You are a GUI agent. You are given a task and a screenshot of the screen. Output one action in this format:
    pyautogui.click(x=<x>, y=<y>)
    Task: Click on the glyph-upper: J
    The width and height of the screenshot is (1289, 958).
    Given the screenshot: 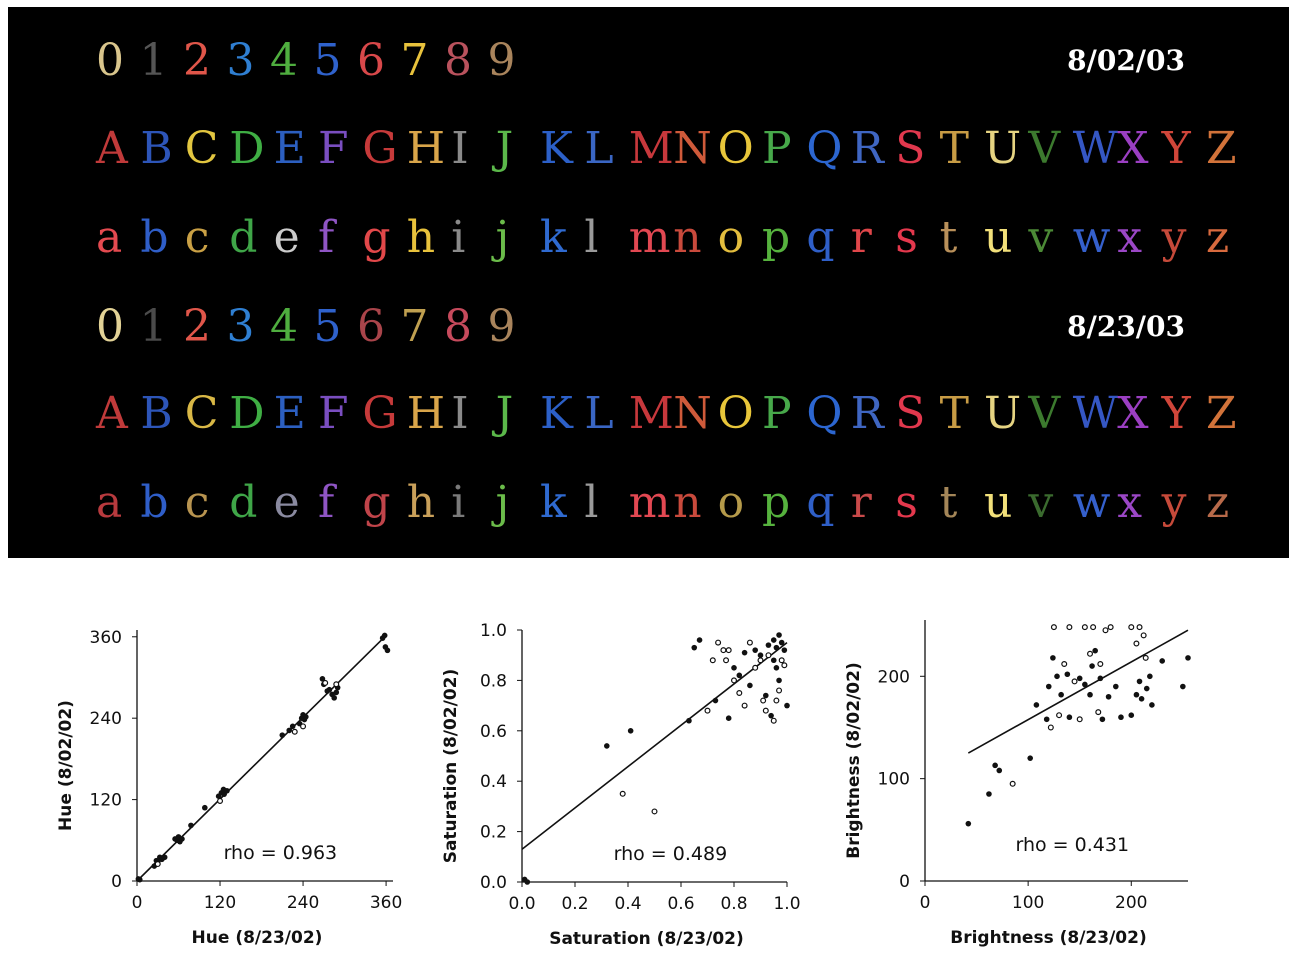 What is the action you would take?
    pyautogui.click(x=504, y=413)
    